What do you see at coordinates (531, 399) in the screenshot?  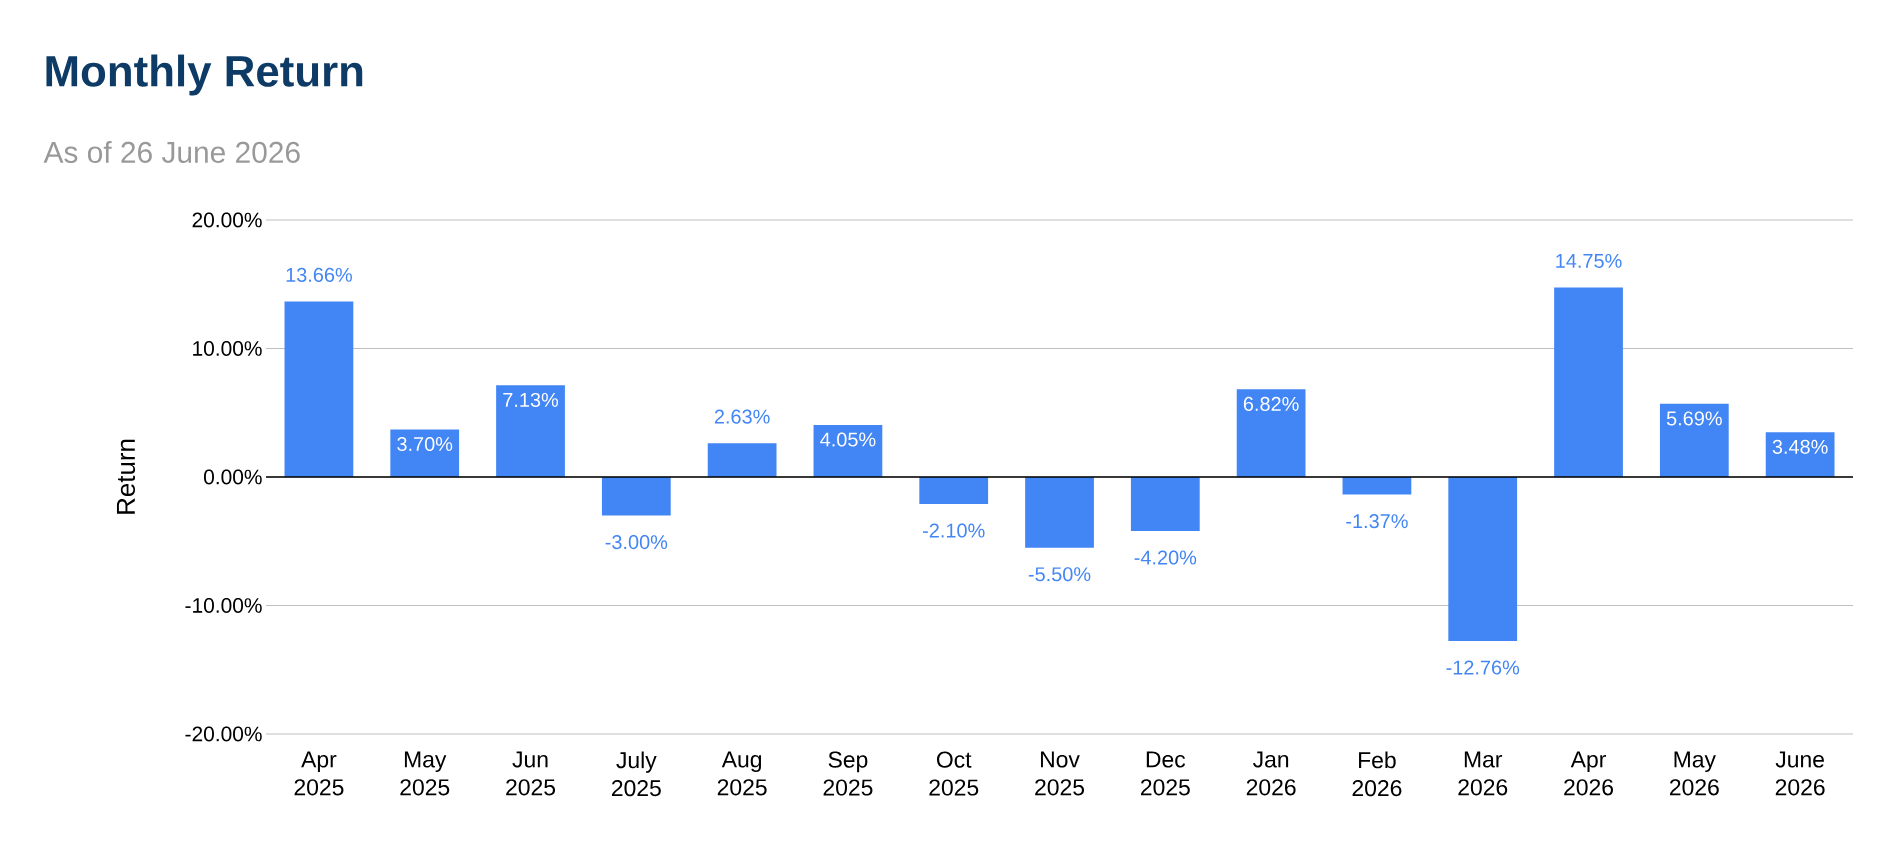 I see `data-label: 7.13%` at bounding box center [531, 399].